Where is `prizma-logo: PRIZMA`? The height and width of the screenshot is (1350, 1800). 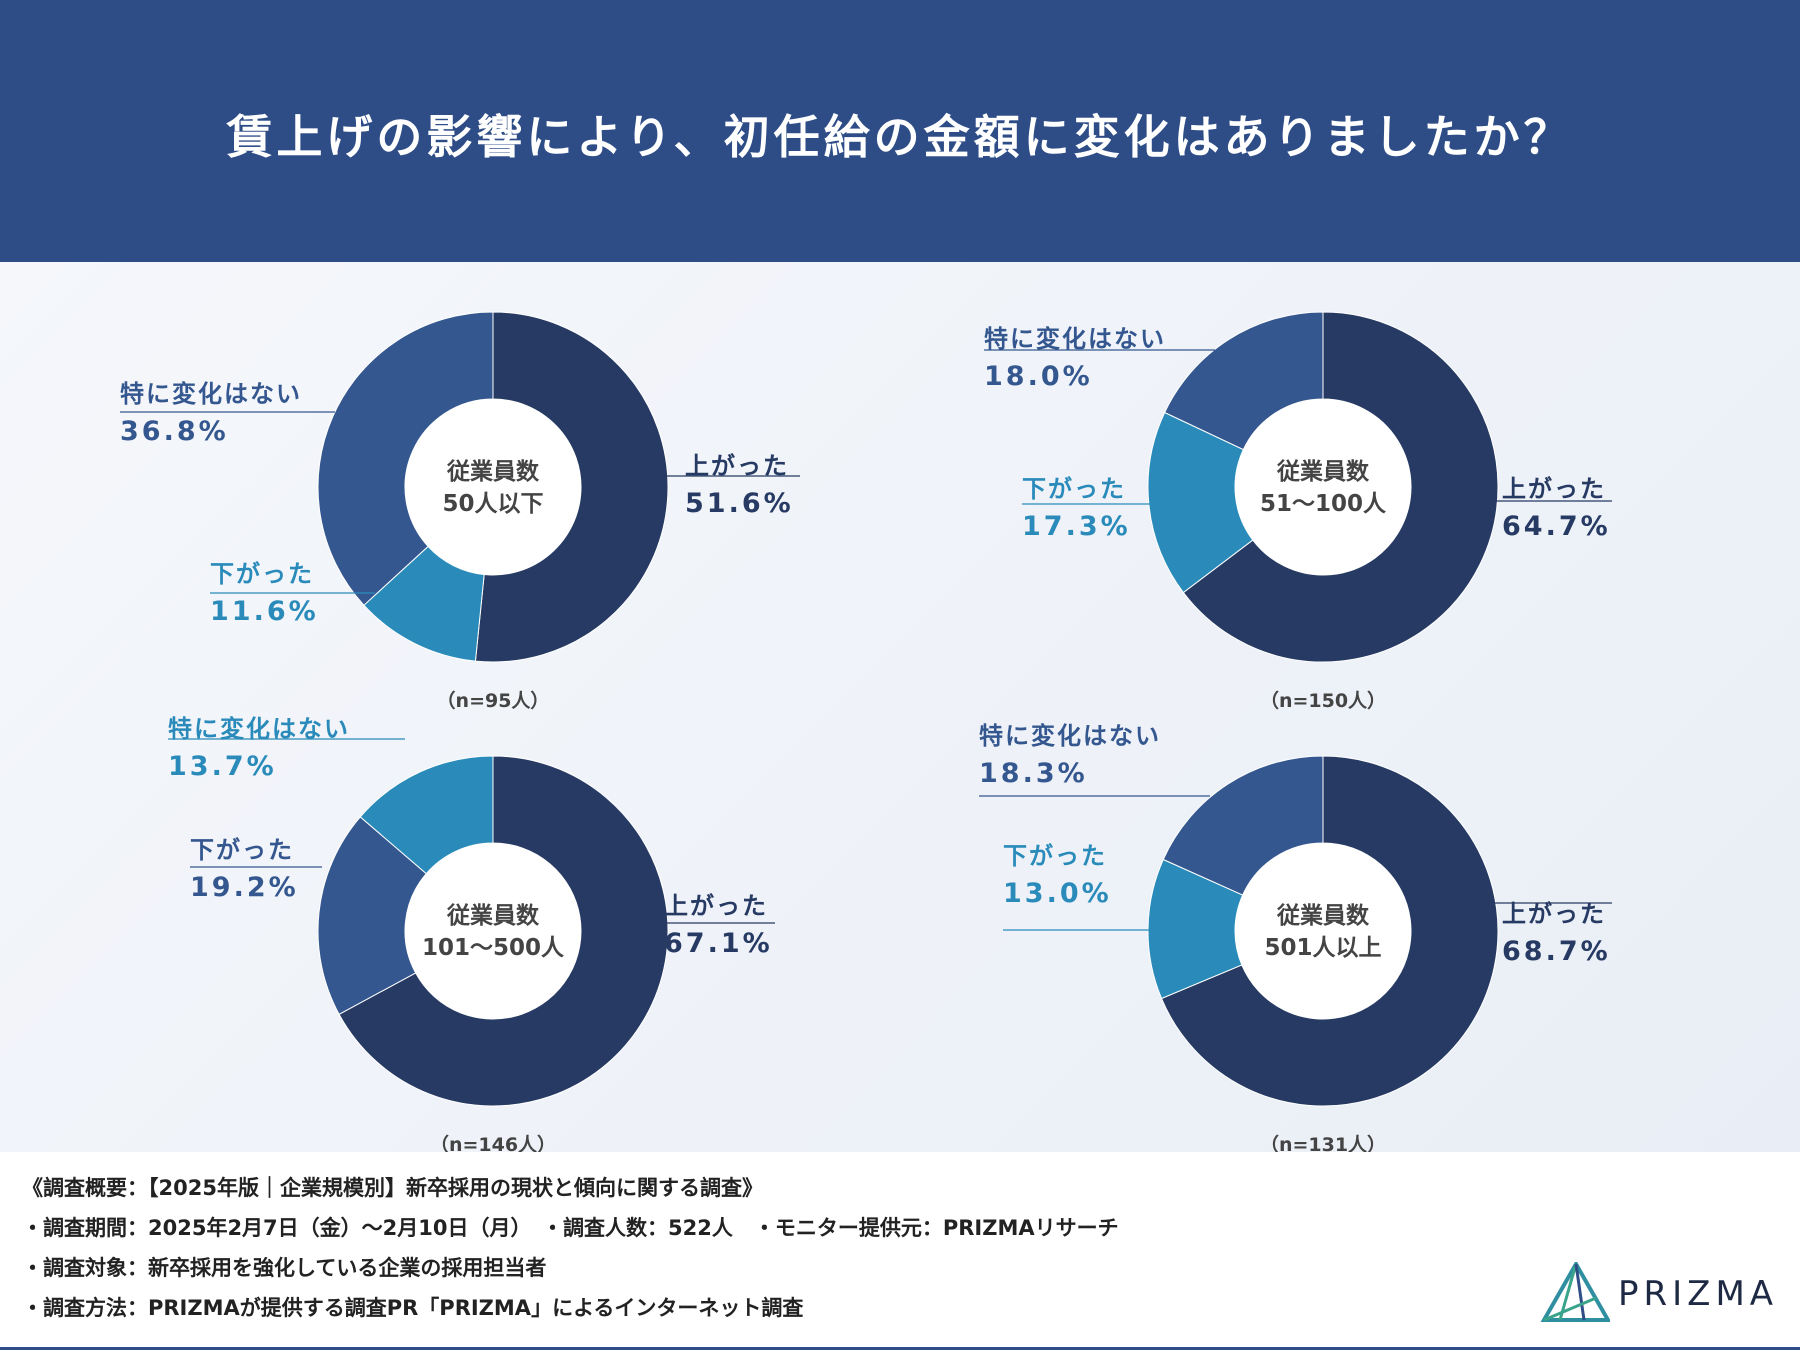
prizma-logo: PRIZMA is located at coordinates (1660, 1292).